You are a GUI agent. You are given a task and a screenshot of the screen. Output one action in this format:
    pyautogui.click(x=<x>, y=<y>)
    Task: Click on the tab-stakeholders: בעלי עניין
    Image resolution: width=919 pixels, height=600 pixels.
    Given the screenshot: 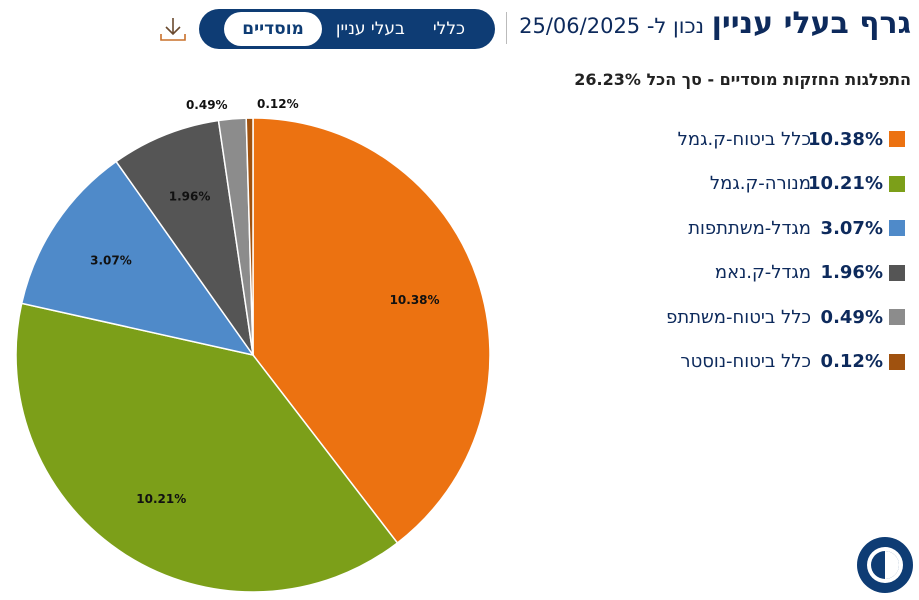 What is the action you would take?
    pyautogui.click(x=370, y=29)
    